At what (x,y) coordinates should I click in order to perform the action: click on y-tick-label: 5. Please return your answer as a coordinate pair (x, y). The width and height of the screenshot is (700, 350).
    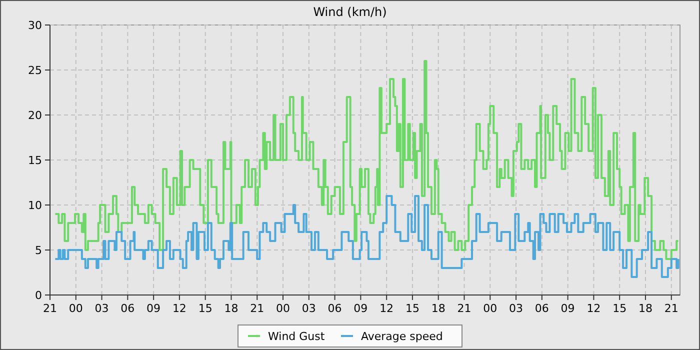
    Looking at the image, I should click on (38, 250).